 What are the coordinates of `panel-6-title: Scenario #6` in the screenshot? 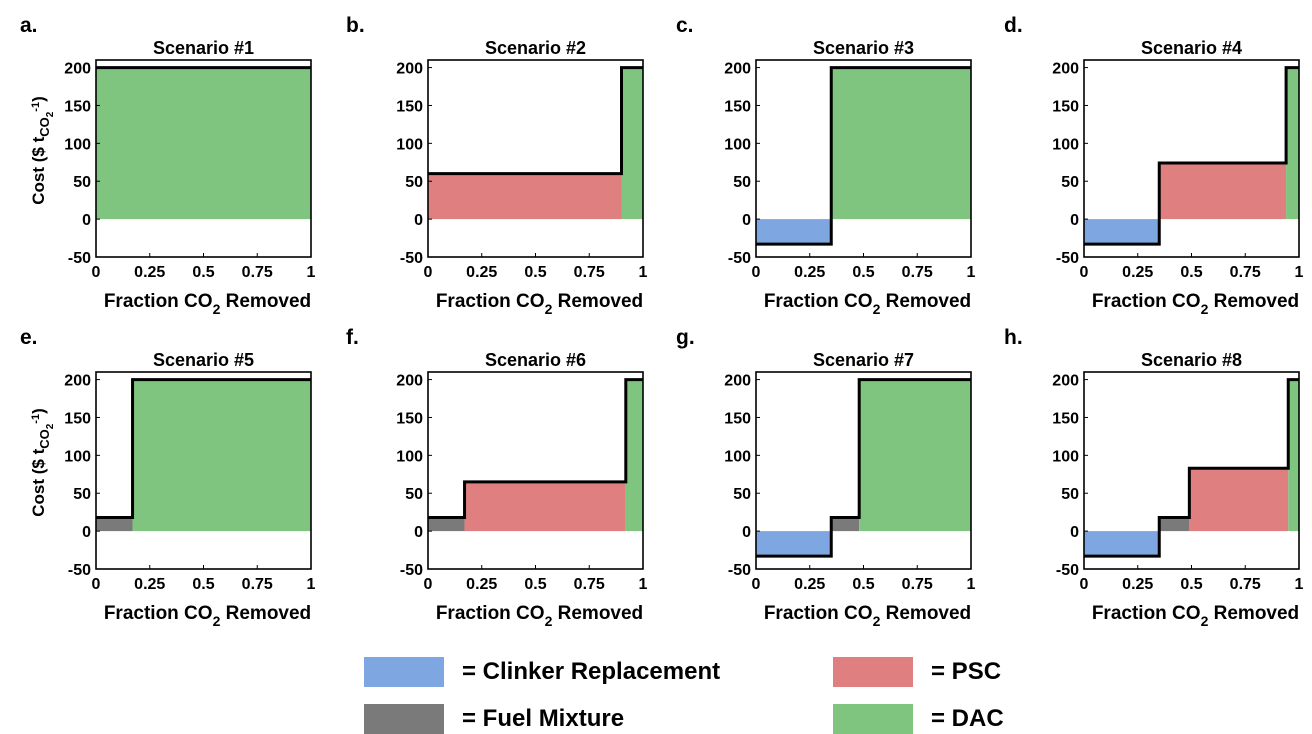 It's located at (535, 360).